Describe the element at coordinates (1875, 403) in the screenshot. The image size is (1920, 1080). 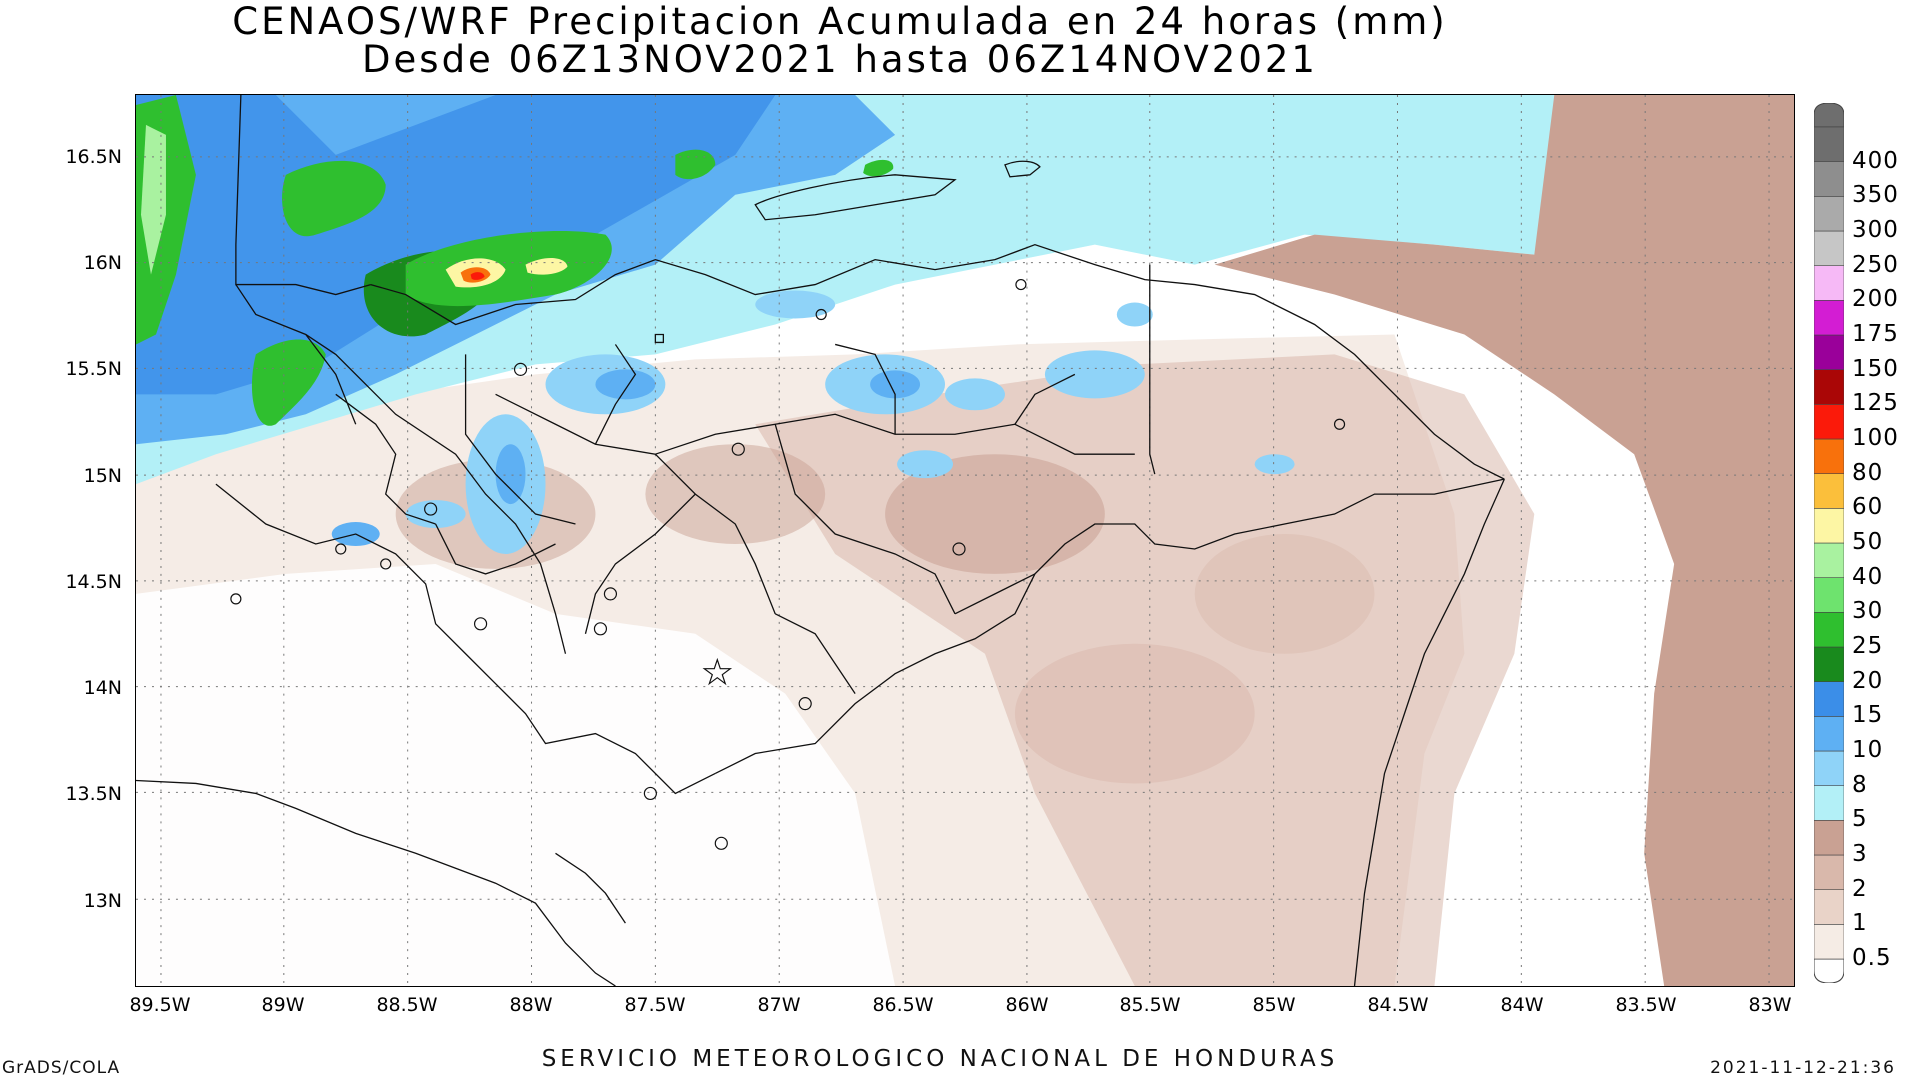
I see `colorbar-label-125: 125` at that location.